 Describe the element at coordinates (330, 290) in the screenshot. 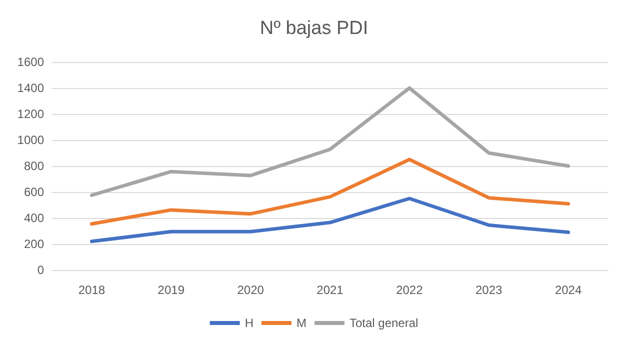

I see `x-tick-label: 2021` at that location.